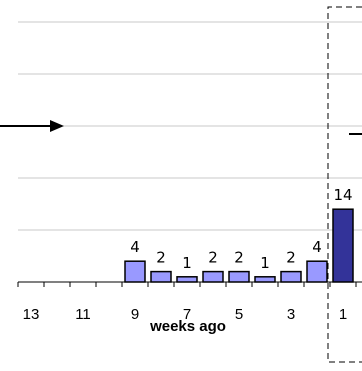 The height and width of the screenshot is (371, 362). I want to click on x-tick-label-5: 5, so click(239, 314).